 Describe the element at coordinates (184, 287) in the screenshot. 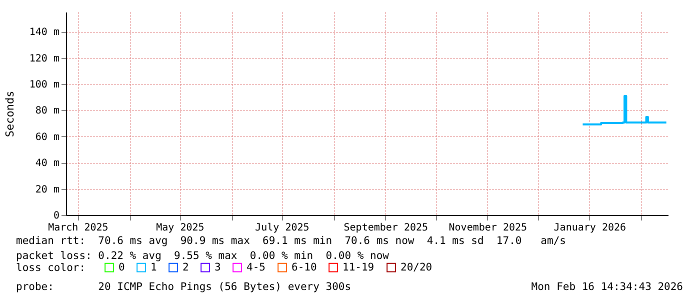

I see `text: probe: 20 ICMP Echo Pings (56 Bytes) every 300s` at that location.